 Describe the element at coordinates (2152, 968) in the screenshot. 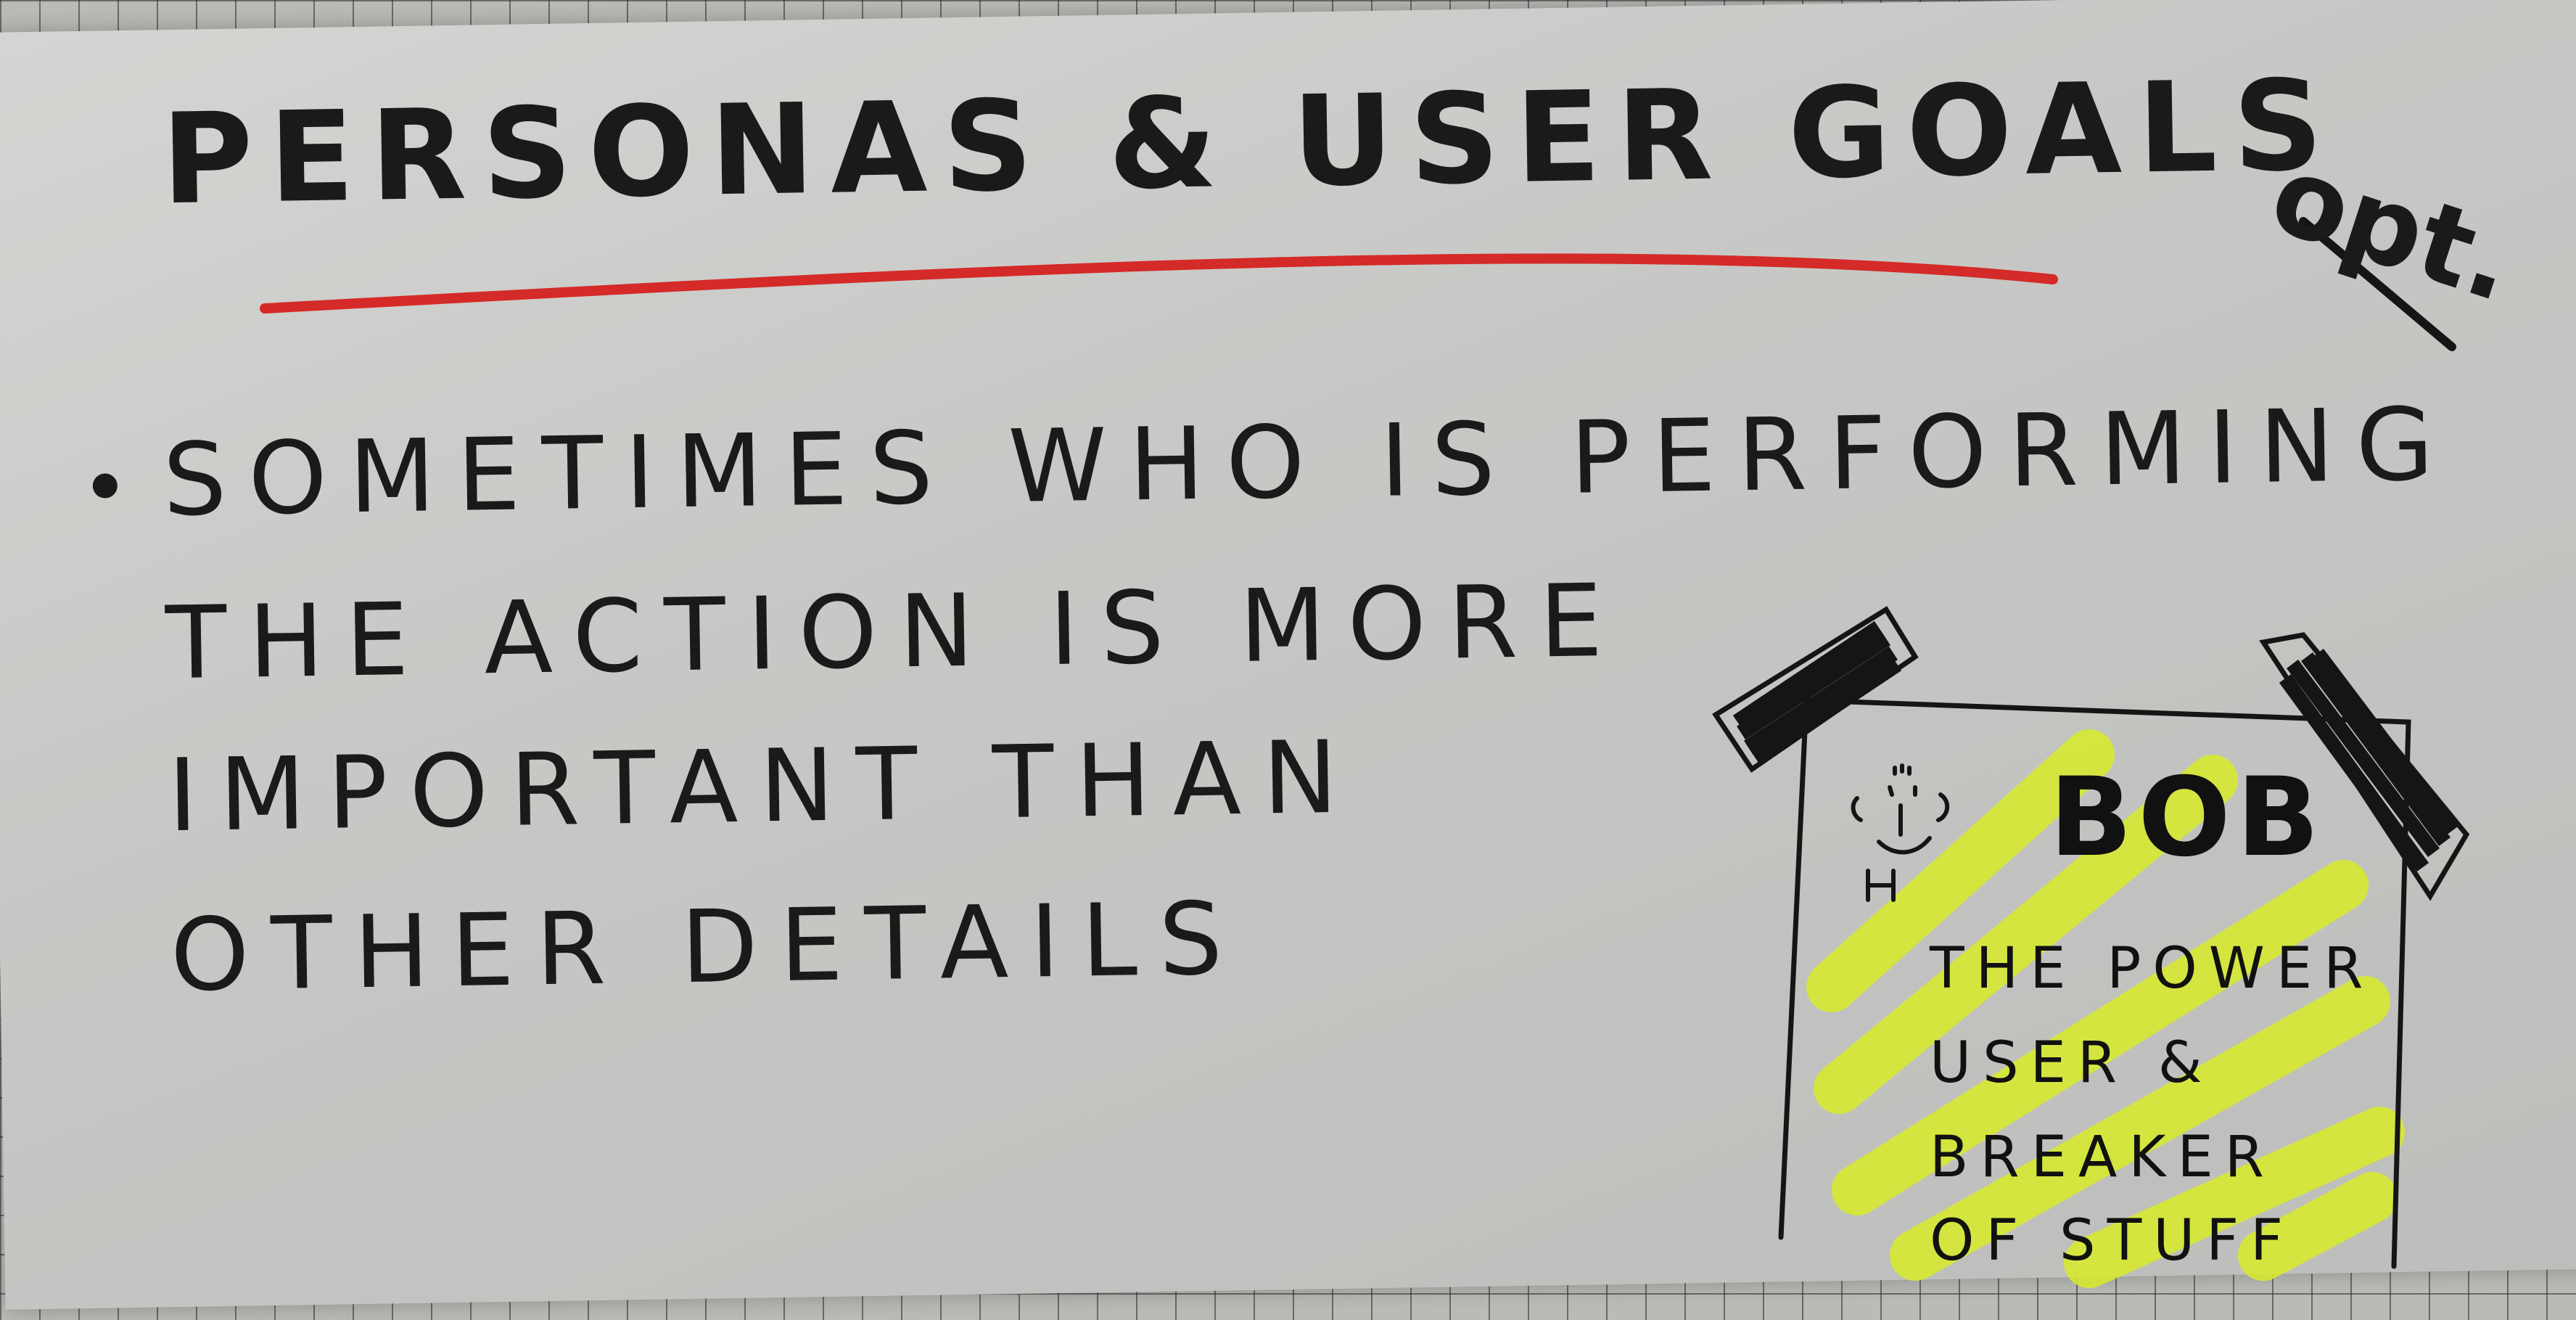

I see `persona-line-1: THE POWER` at that location.